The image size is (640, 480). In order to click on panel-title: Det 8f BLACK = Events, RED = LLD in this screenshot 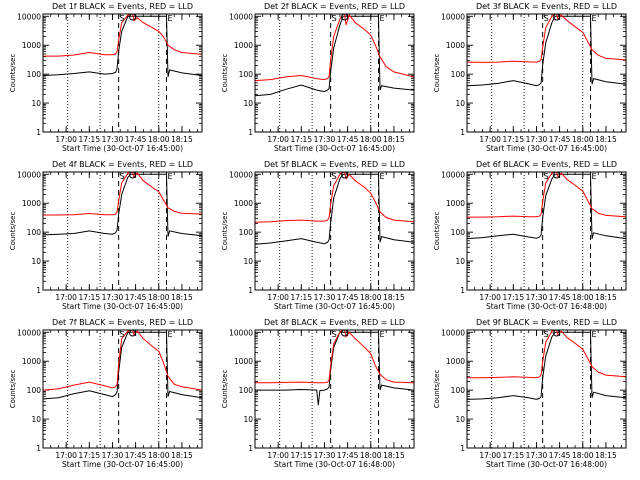, I will do `click(334, 322)`.